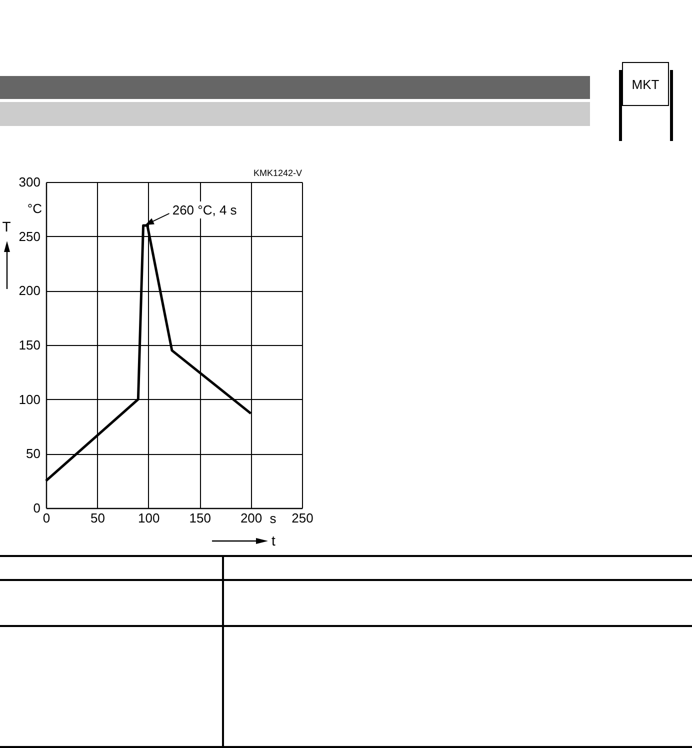 This screenshot has height=748, width=692. Describe the element at coordinates (277, 173) in the screenshot. I see `text: KMK1242-V` at that location.